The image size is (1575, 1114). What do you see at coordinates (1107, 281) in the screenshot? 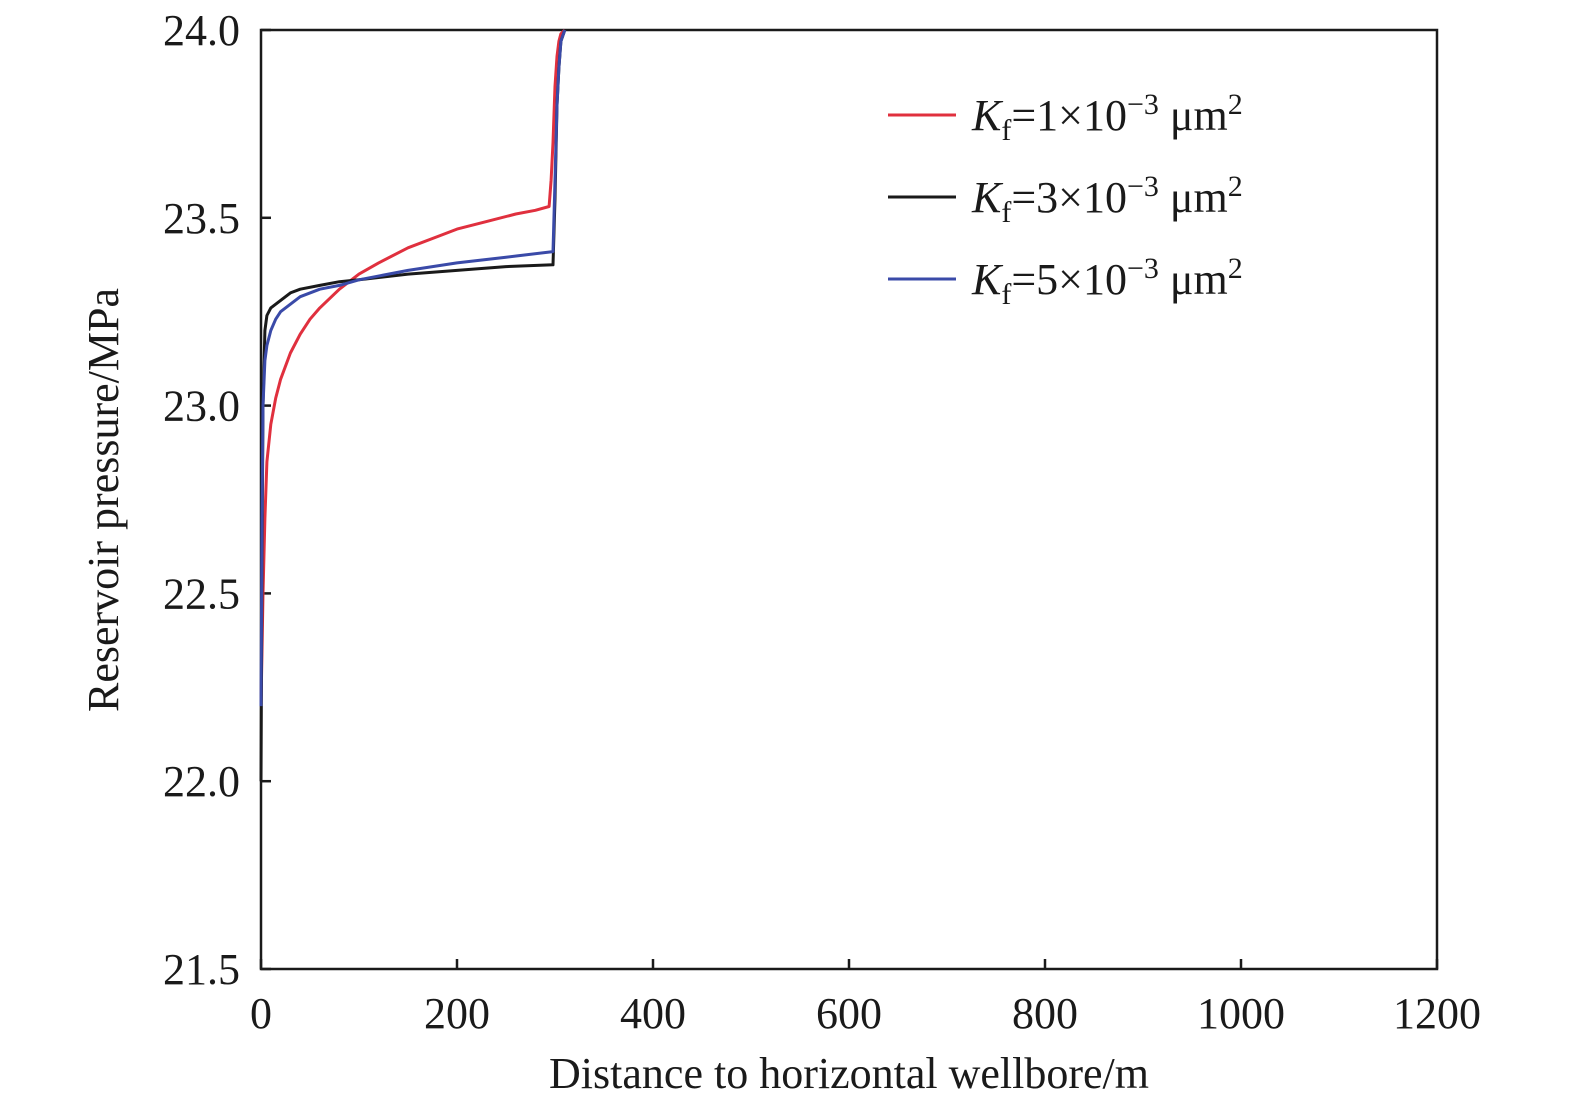
I see `legend-label-3: Kf=5×10−3 μm2` at bounding box center [1107, 281].